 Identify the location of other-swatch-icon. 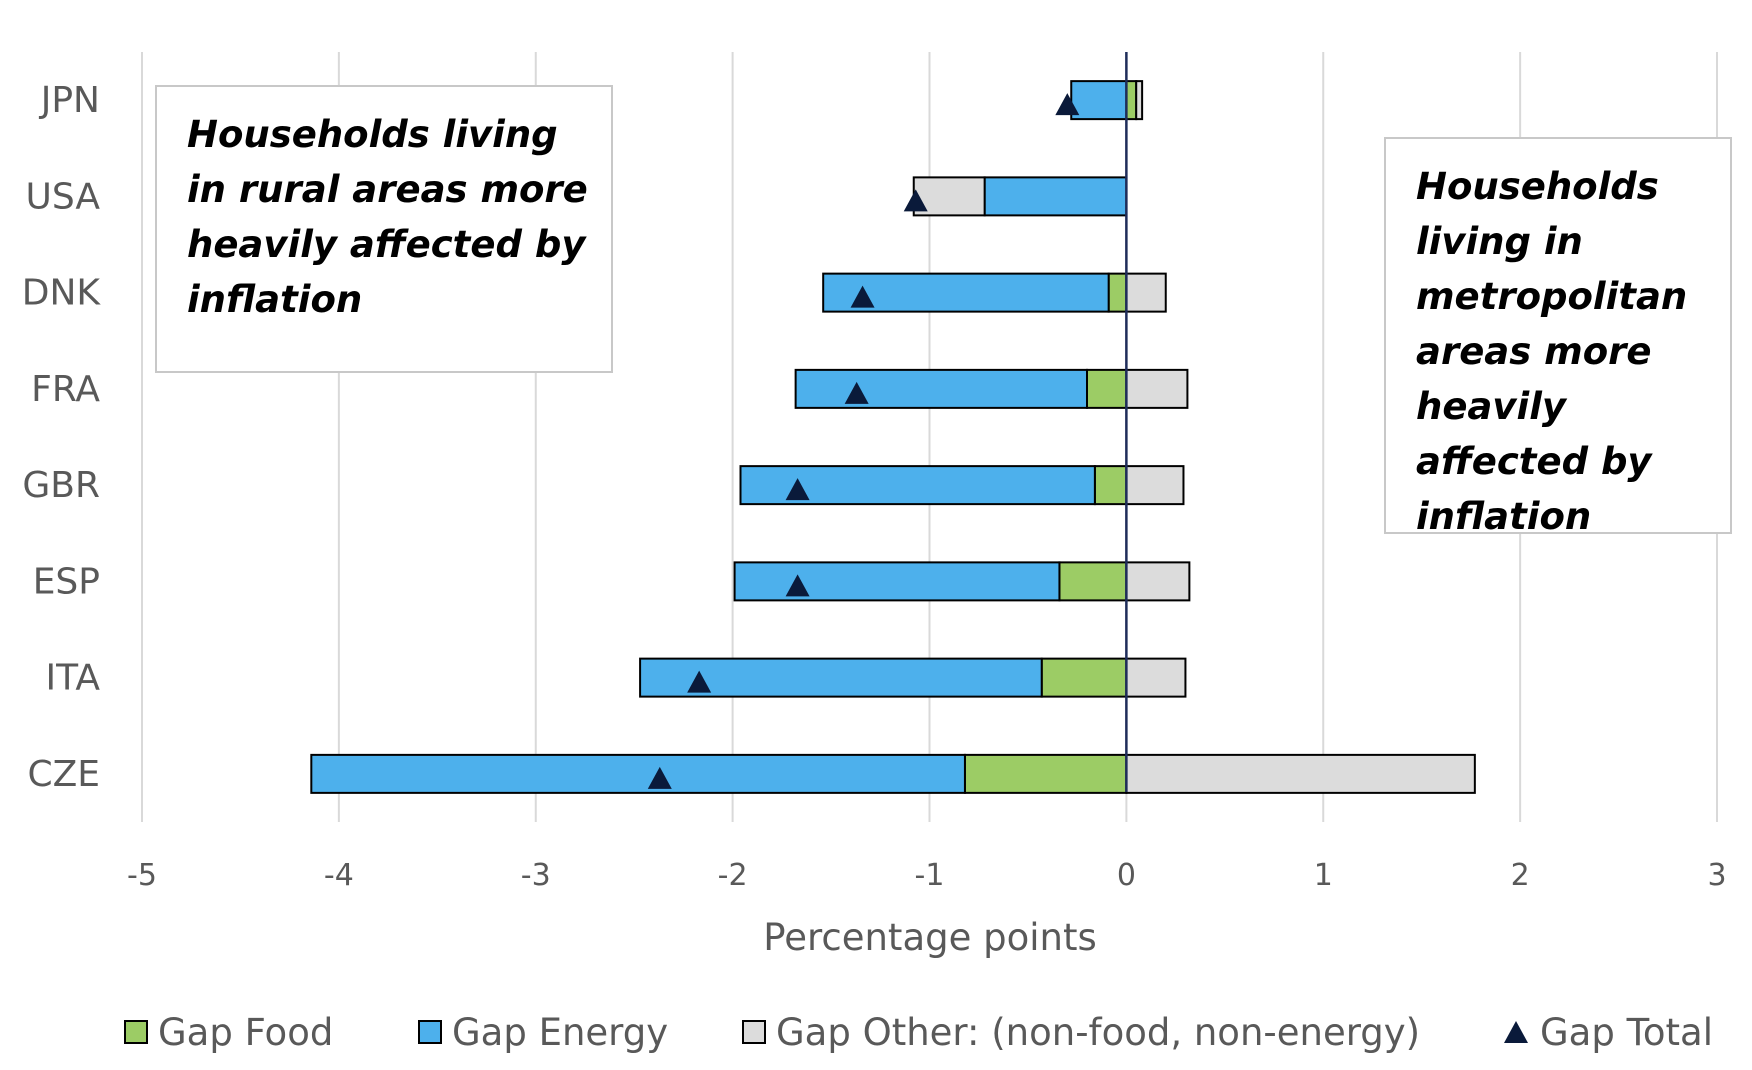
(754, 1032).